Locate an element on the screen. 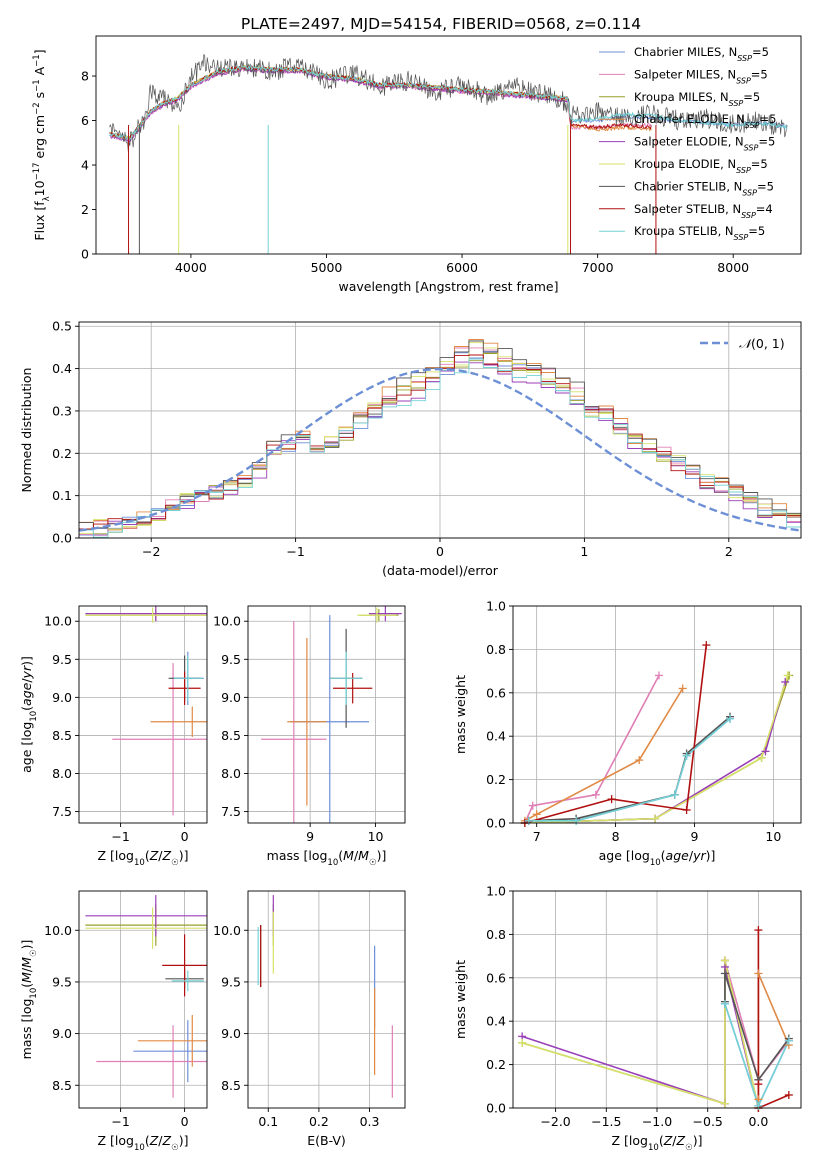  label-part: Flux [f is located at coordinates (39, 221).